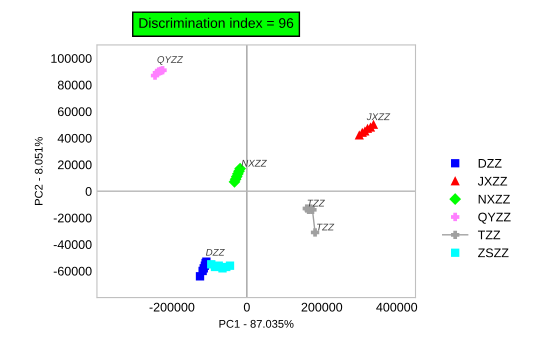  I want to click on annotation: JXZZ, so click(378, 116).